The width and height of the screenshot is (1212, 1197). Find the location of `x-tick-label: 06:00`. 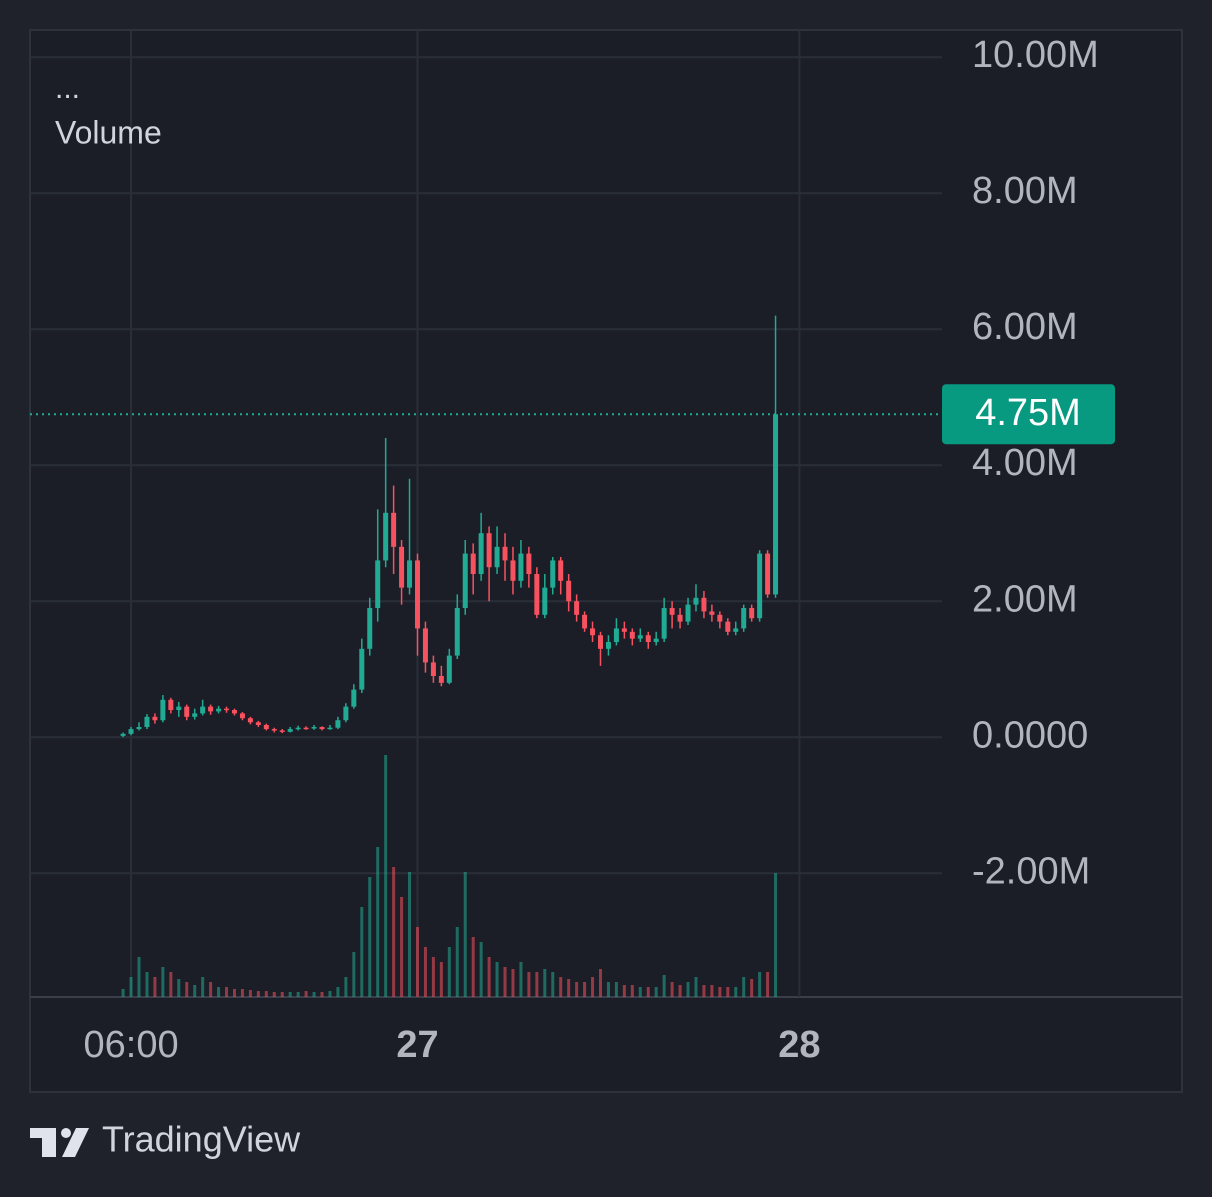

x-tick-label: 06:00 is located at coordinates (131, 1045).